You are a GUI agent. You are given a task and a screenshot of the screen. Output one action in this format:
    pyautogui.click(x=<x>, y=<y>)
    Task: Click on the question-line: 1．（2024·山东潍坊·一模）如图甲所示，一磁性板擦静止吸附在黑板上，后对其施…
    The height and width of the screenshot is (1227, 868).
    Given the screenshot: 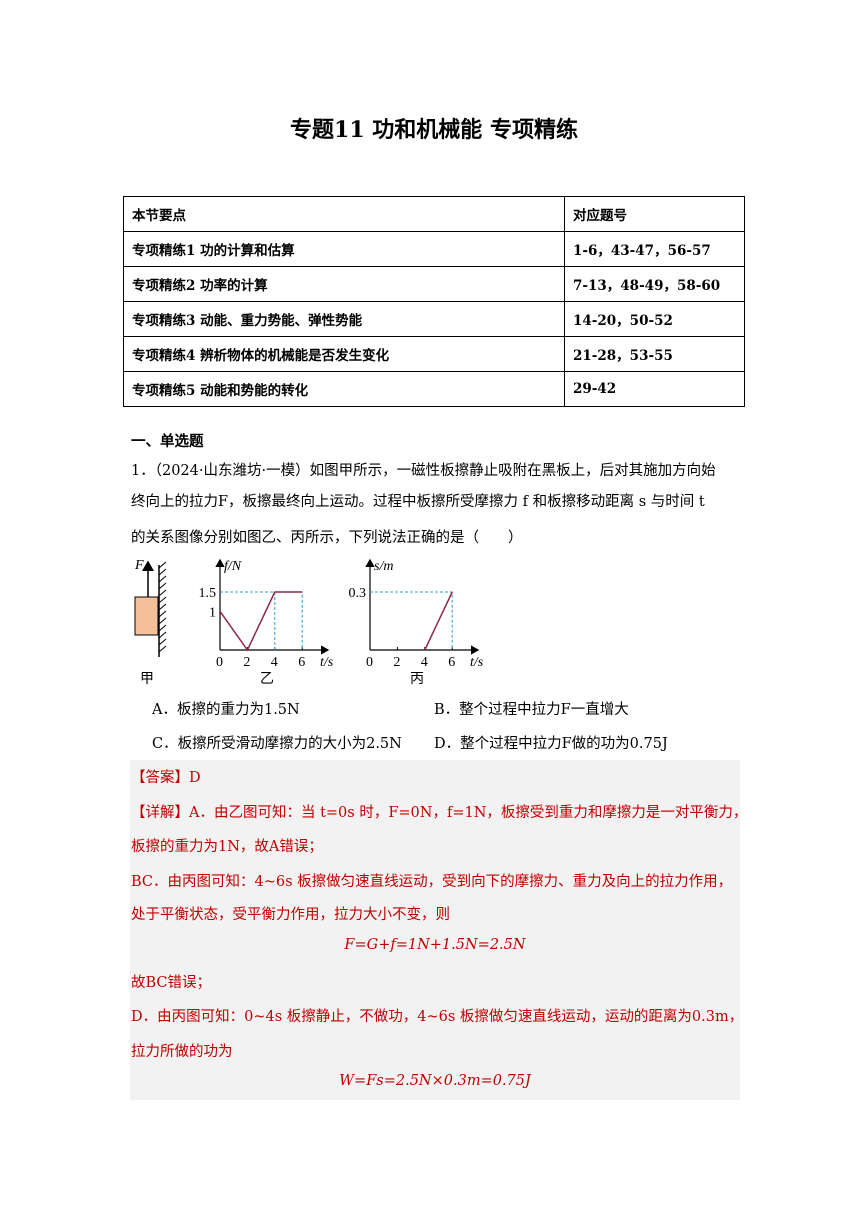 What is the action you would take?
    pyautogui.click(x=423, y=471)
    